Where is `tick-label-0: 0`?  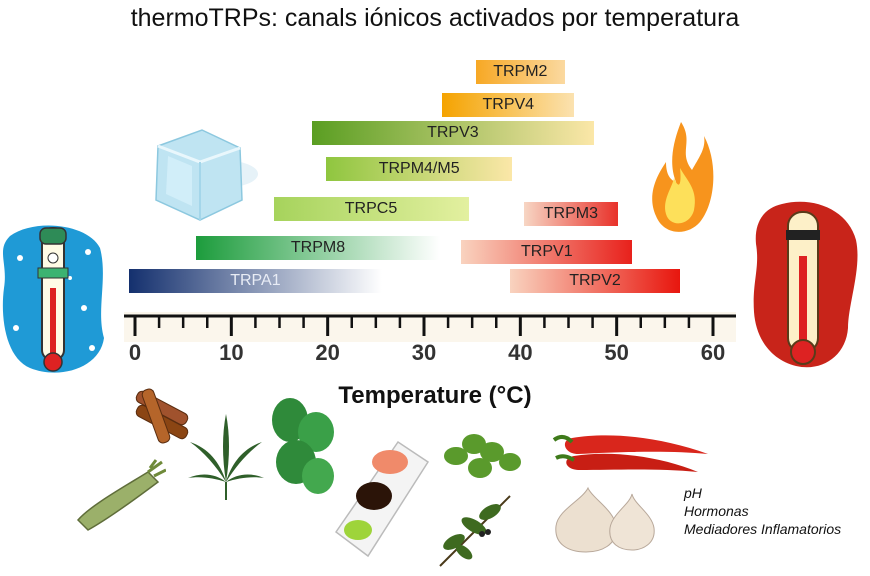 tick-label-0: 0 is located at coordinates (135, 352).